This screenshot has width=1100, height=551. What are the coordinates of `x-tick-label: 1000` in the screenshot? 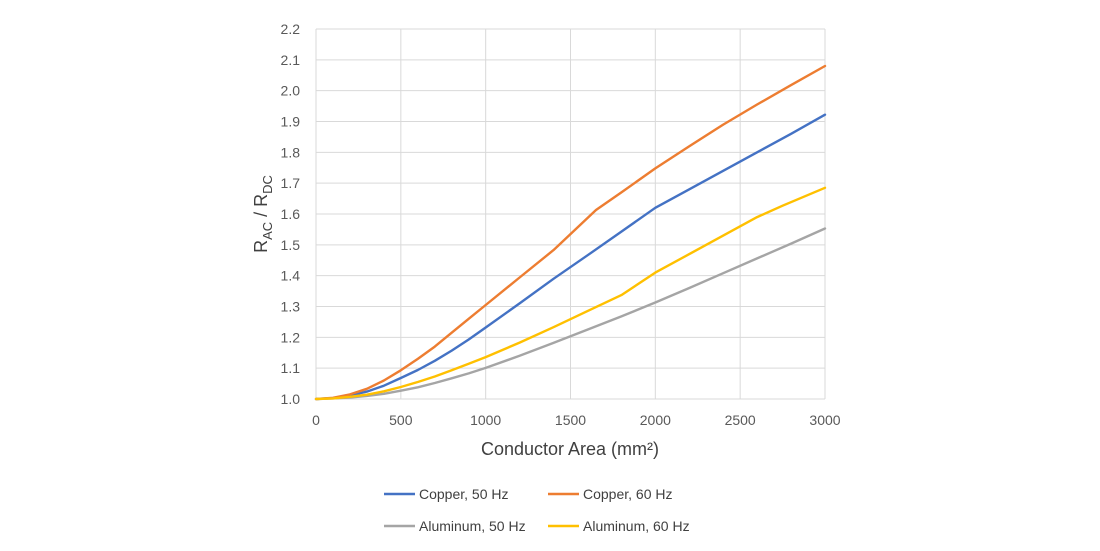 It's located at (485, 420).